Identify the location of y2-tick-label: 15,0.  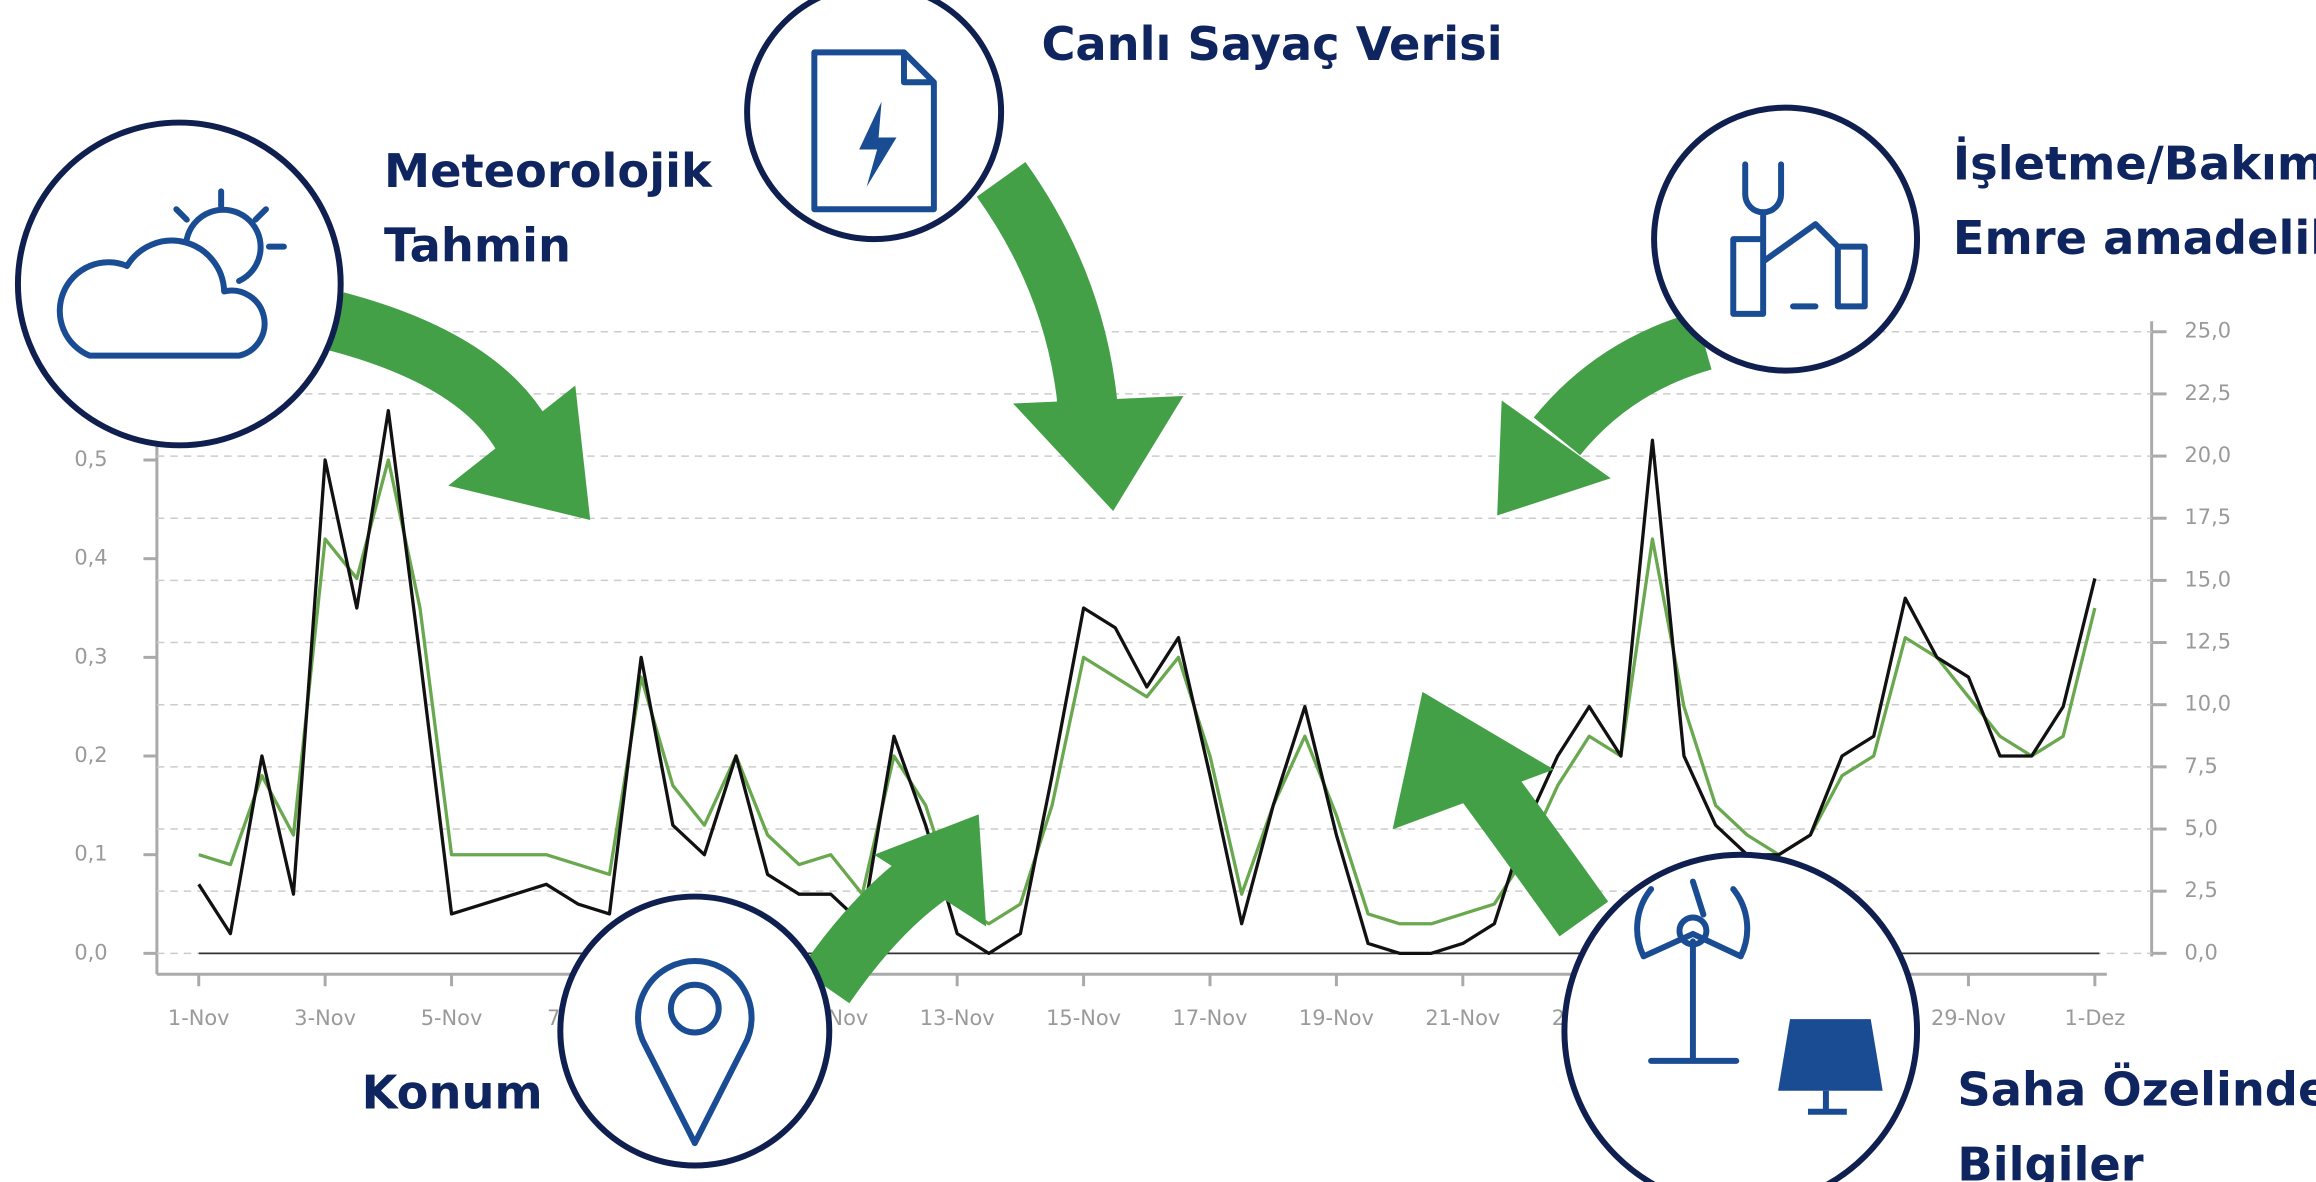
(2208, 579).